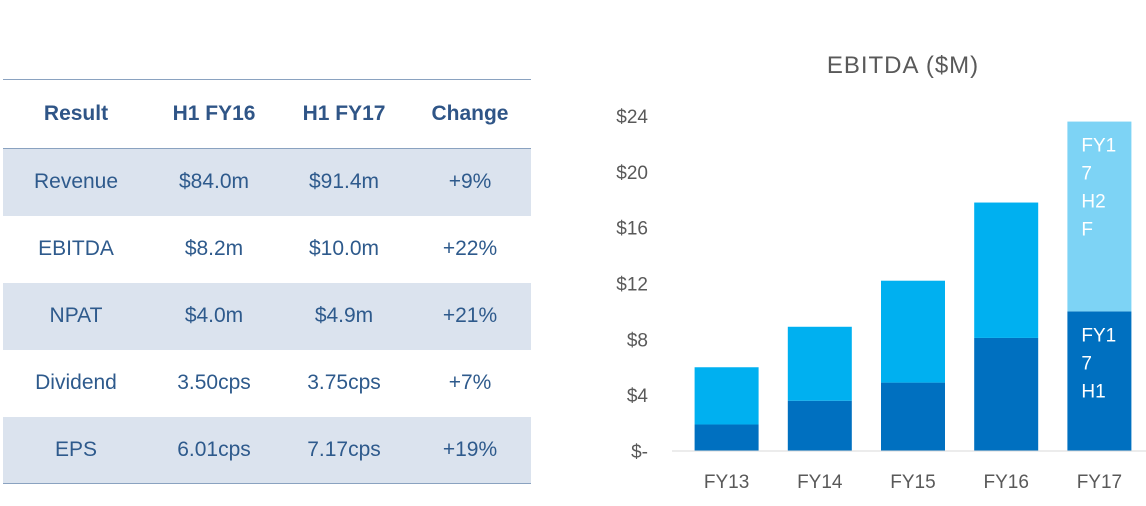 The height and width of the screenshot is (506, 1146). I want to click on table-row: Dividend 3.50cps 3.75cps +7%, so click(267, 383).